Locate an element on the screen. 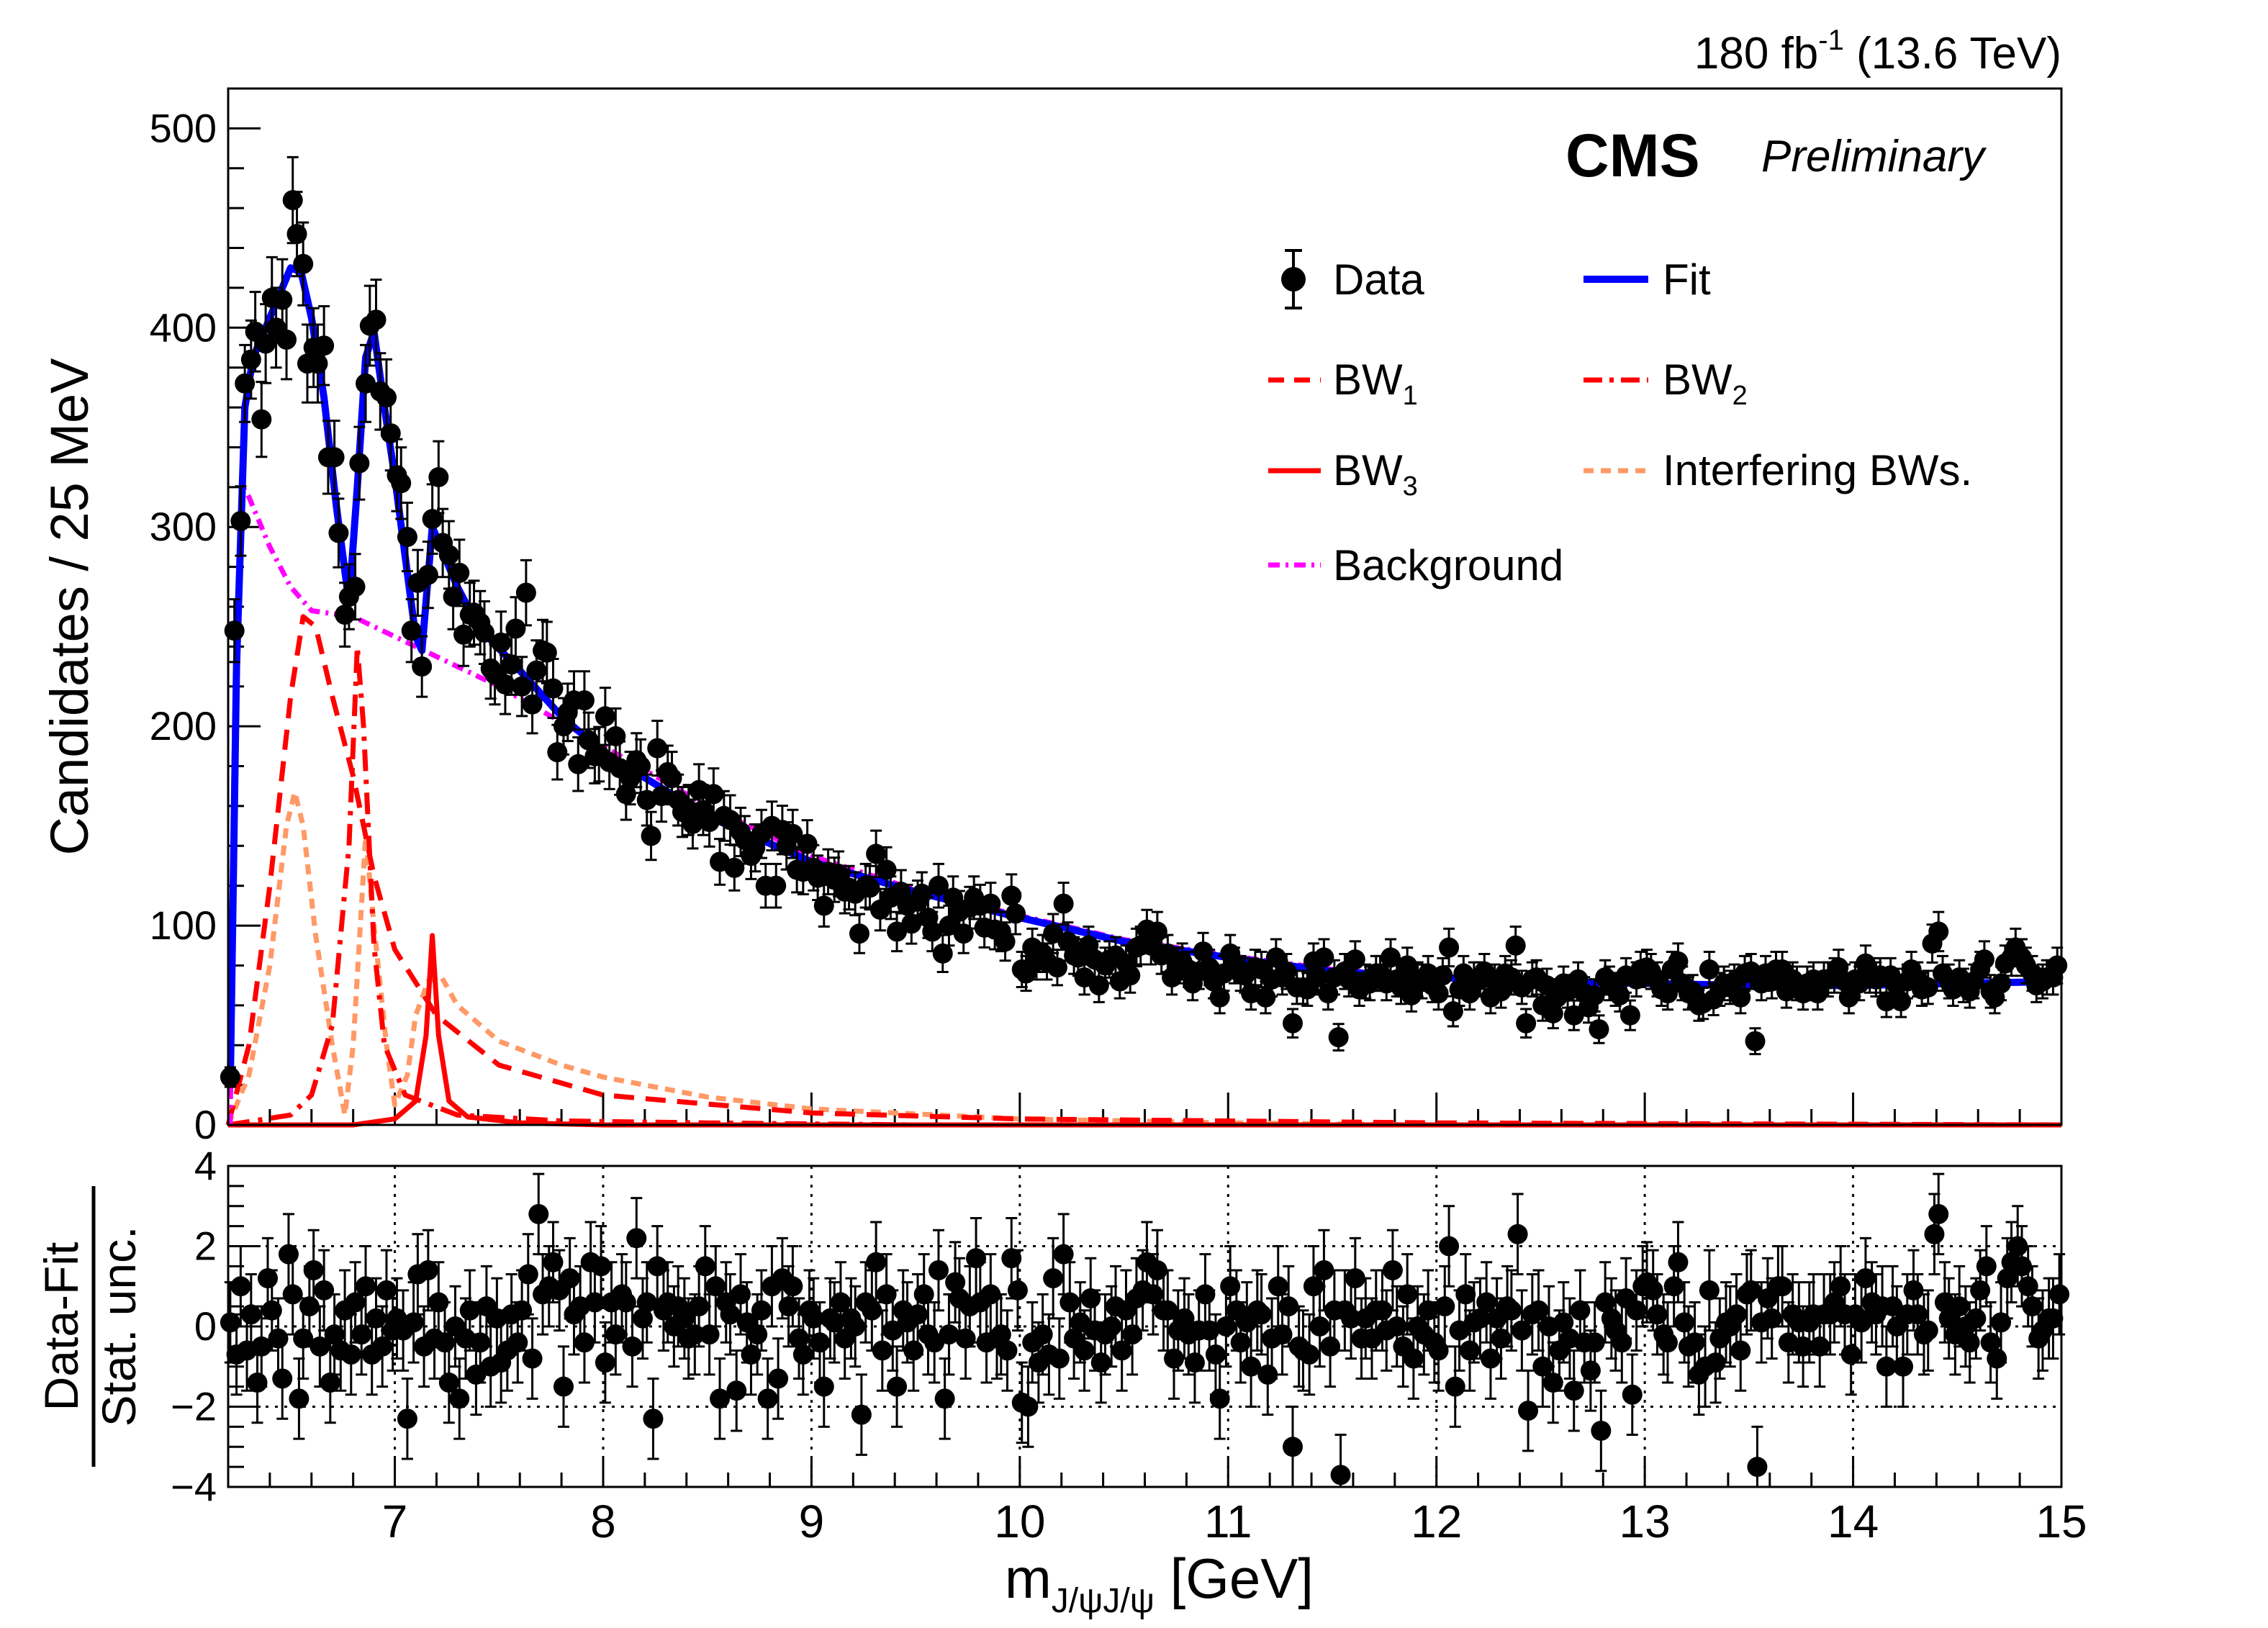  main-ytick-label: 0 is located at coordinates (205, 1124).